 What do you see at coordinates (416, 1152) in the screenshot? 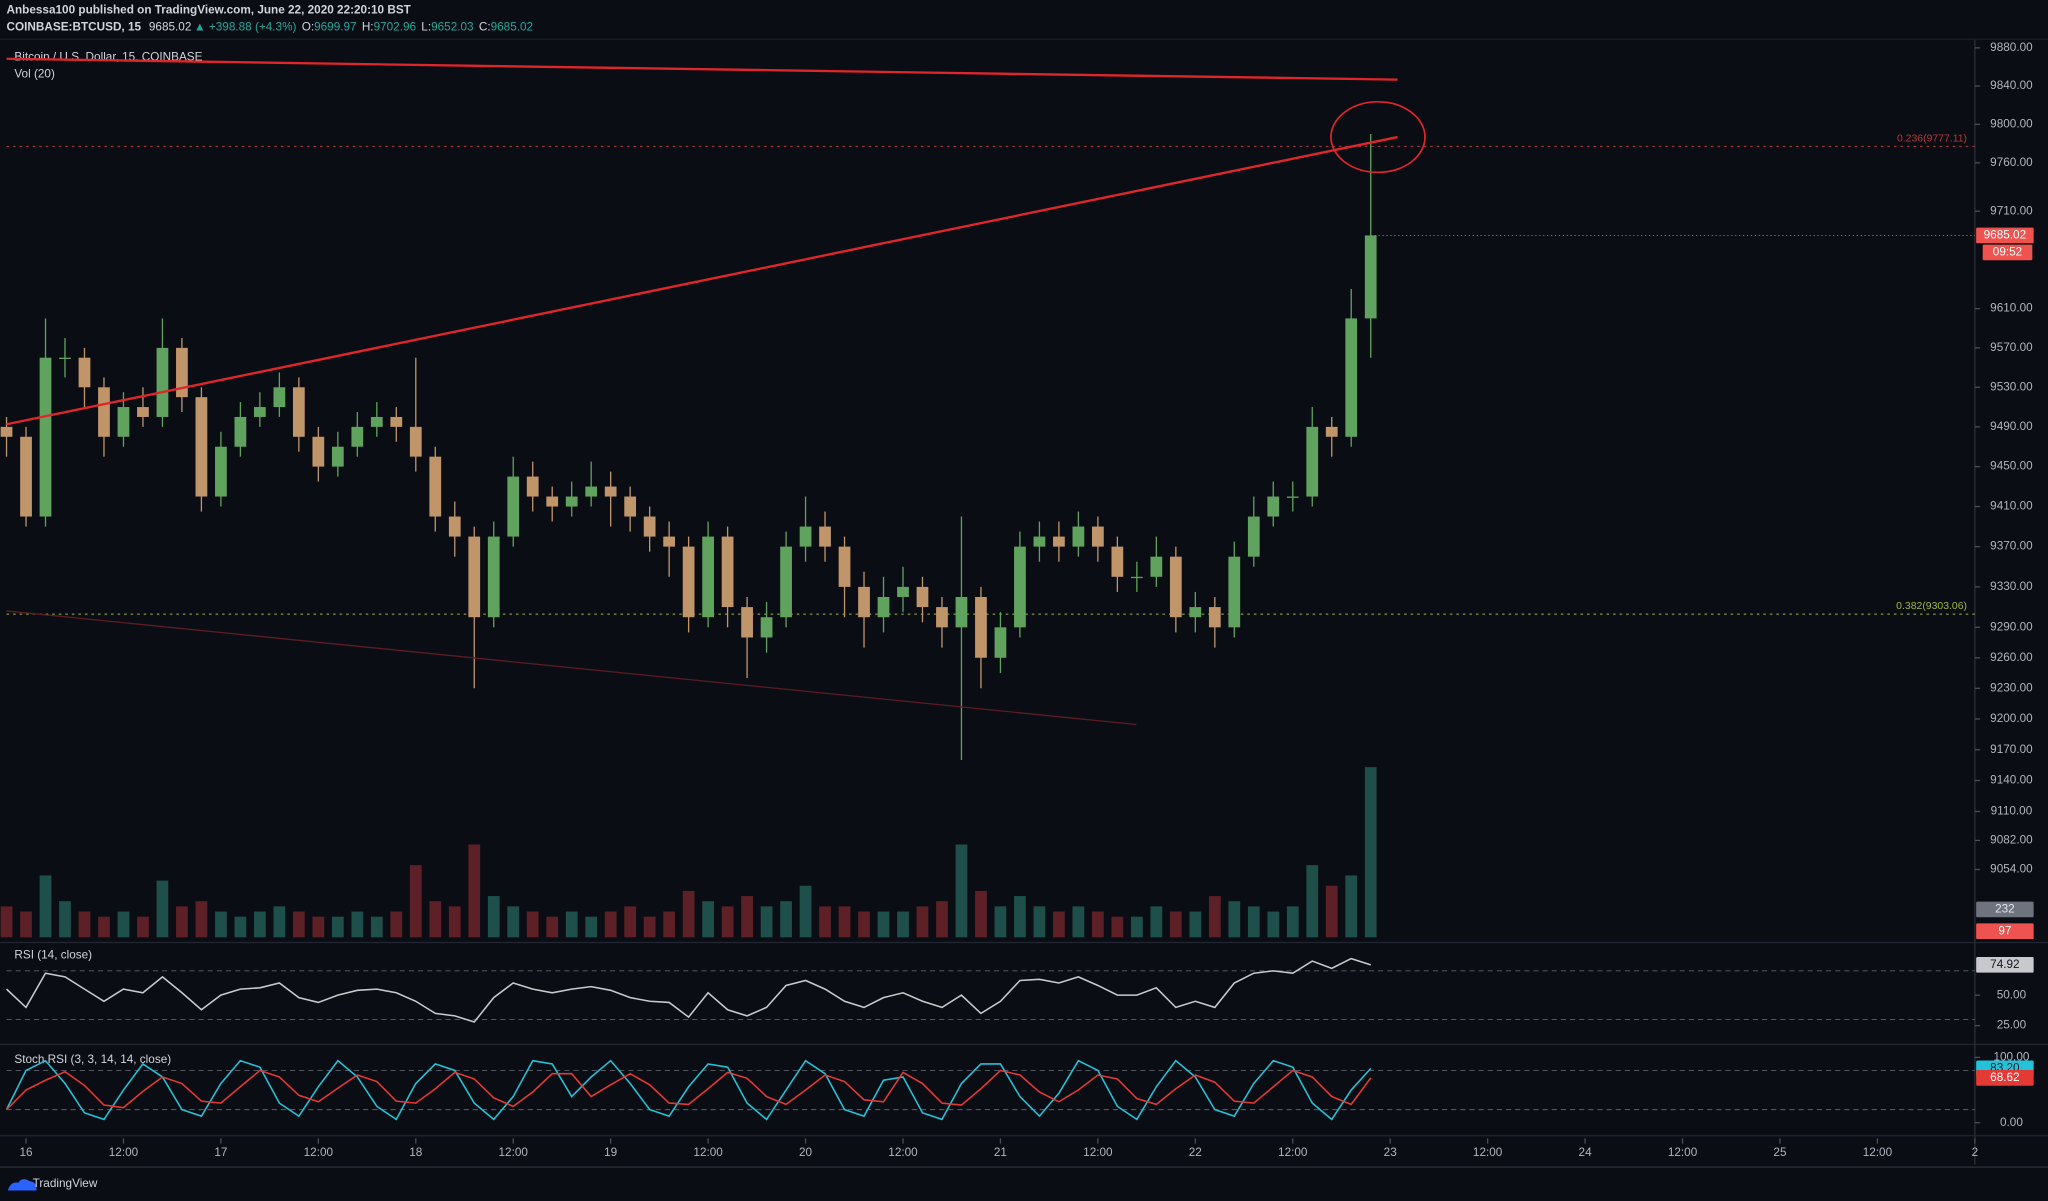
I see `x-tick-label: 18` at bounding box center [416, 1152].